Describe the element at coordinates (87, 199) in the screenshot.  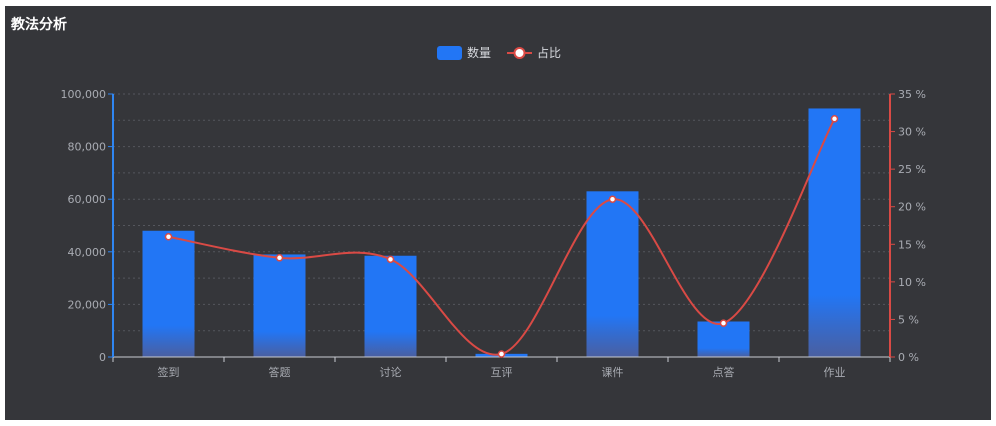
I see `y-left-tick-label: 60,000` at that location.